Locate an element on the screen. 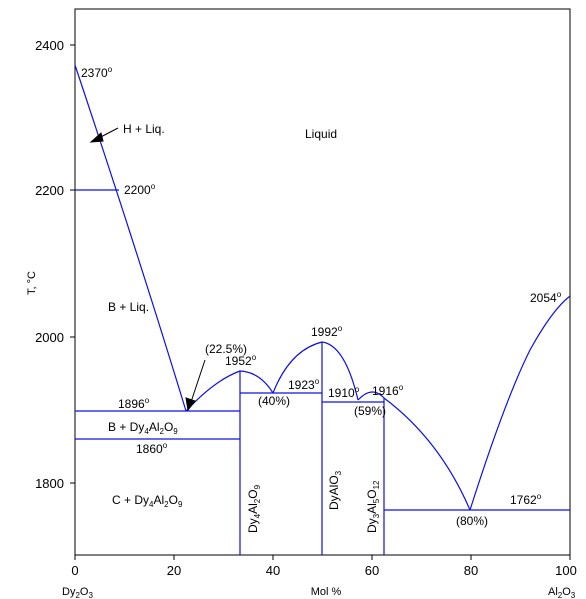 The width and height of the screenshot is (586, 599). region-b-dy4al2o9: B + Dy4Al2O9 is located at coordinates (143, 428).